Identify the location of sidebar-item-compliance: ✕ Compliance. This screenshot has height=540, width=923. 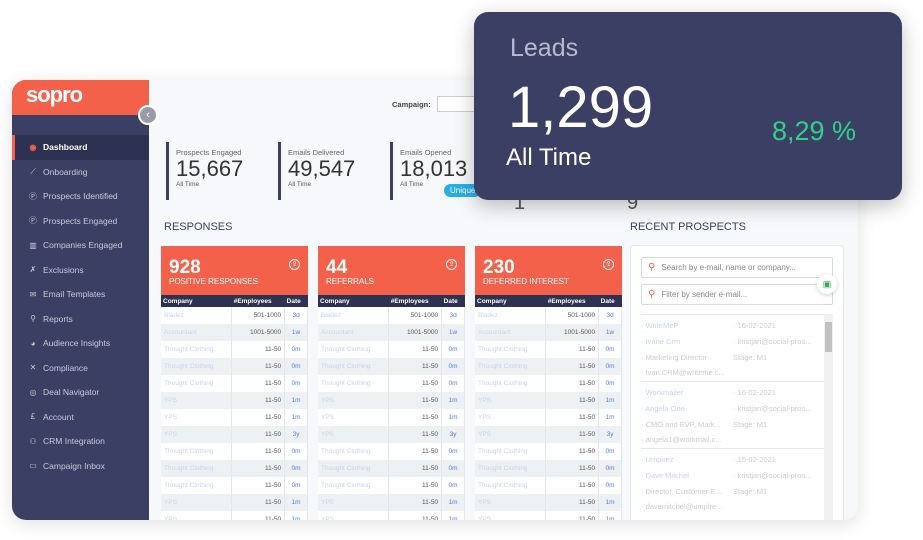
(80, 368).